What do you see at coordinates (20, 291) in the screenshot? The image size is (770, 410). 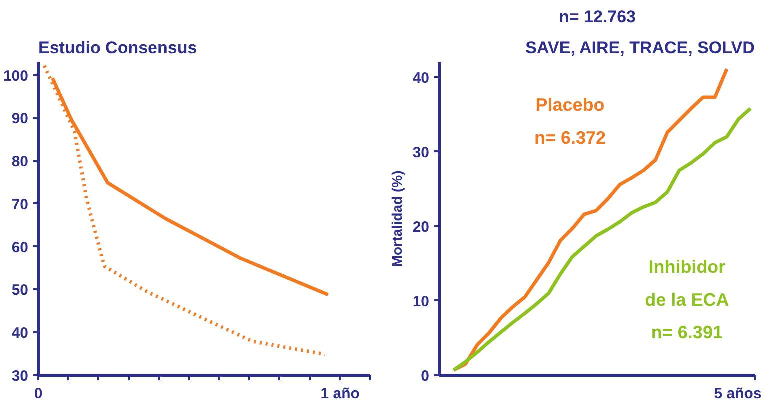 I see `y-tick-label: 50` at bounding box center [20, 291].